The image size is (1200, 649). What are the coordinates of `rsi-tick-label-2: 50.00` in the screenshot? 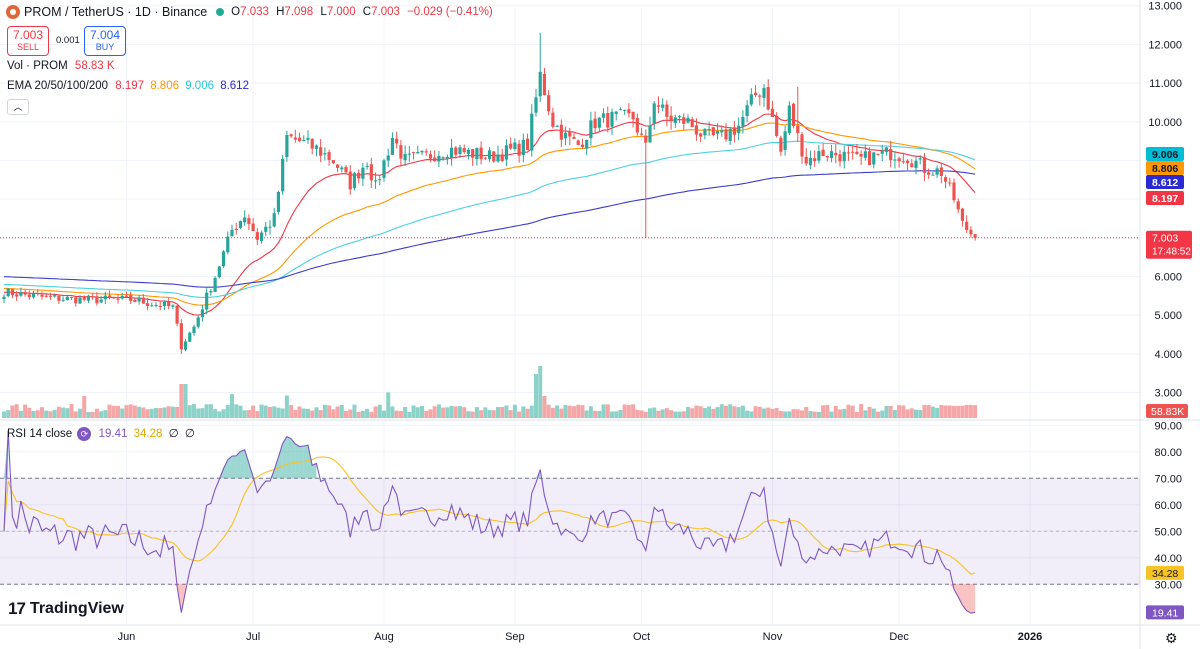 It's located at (1168, 532).